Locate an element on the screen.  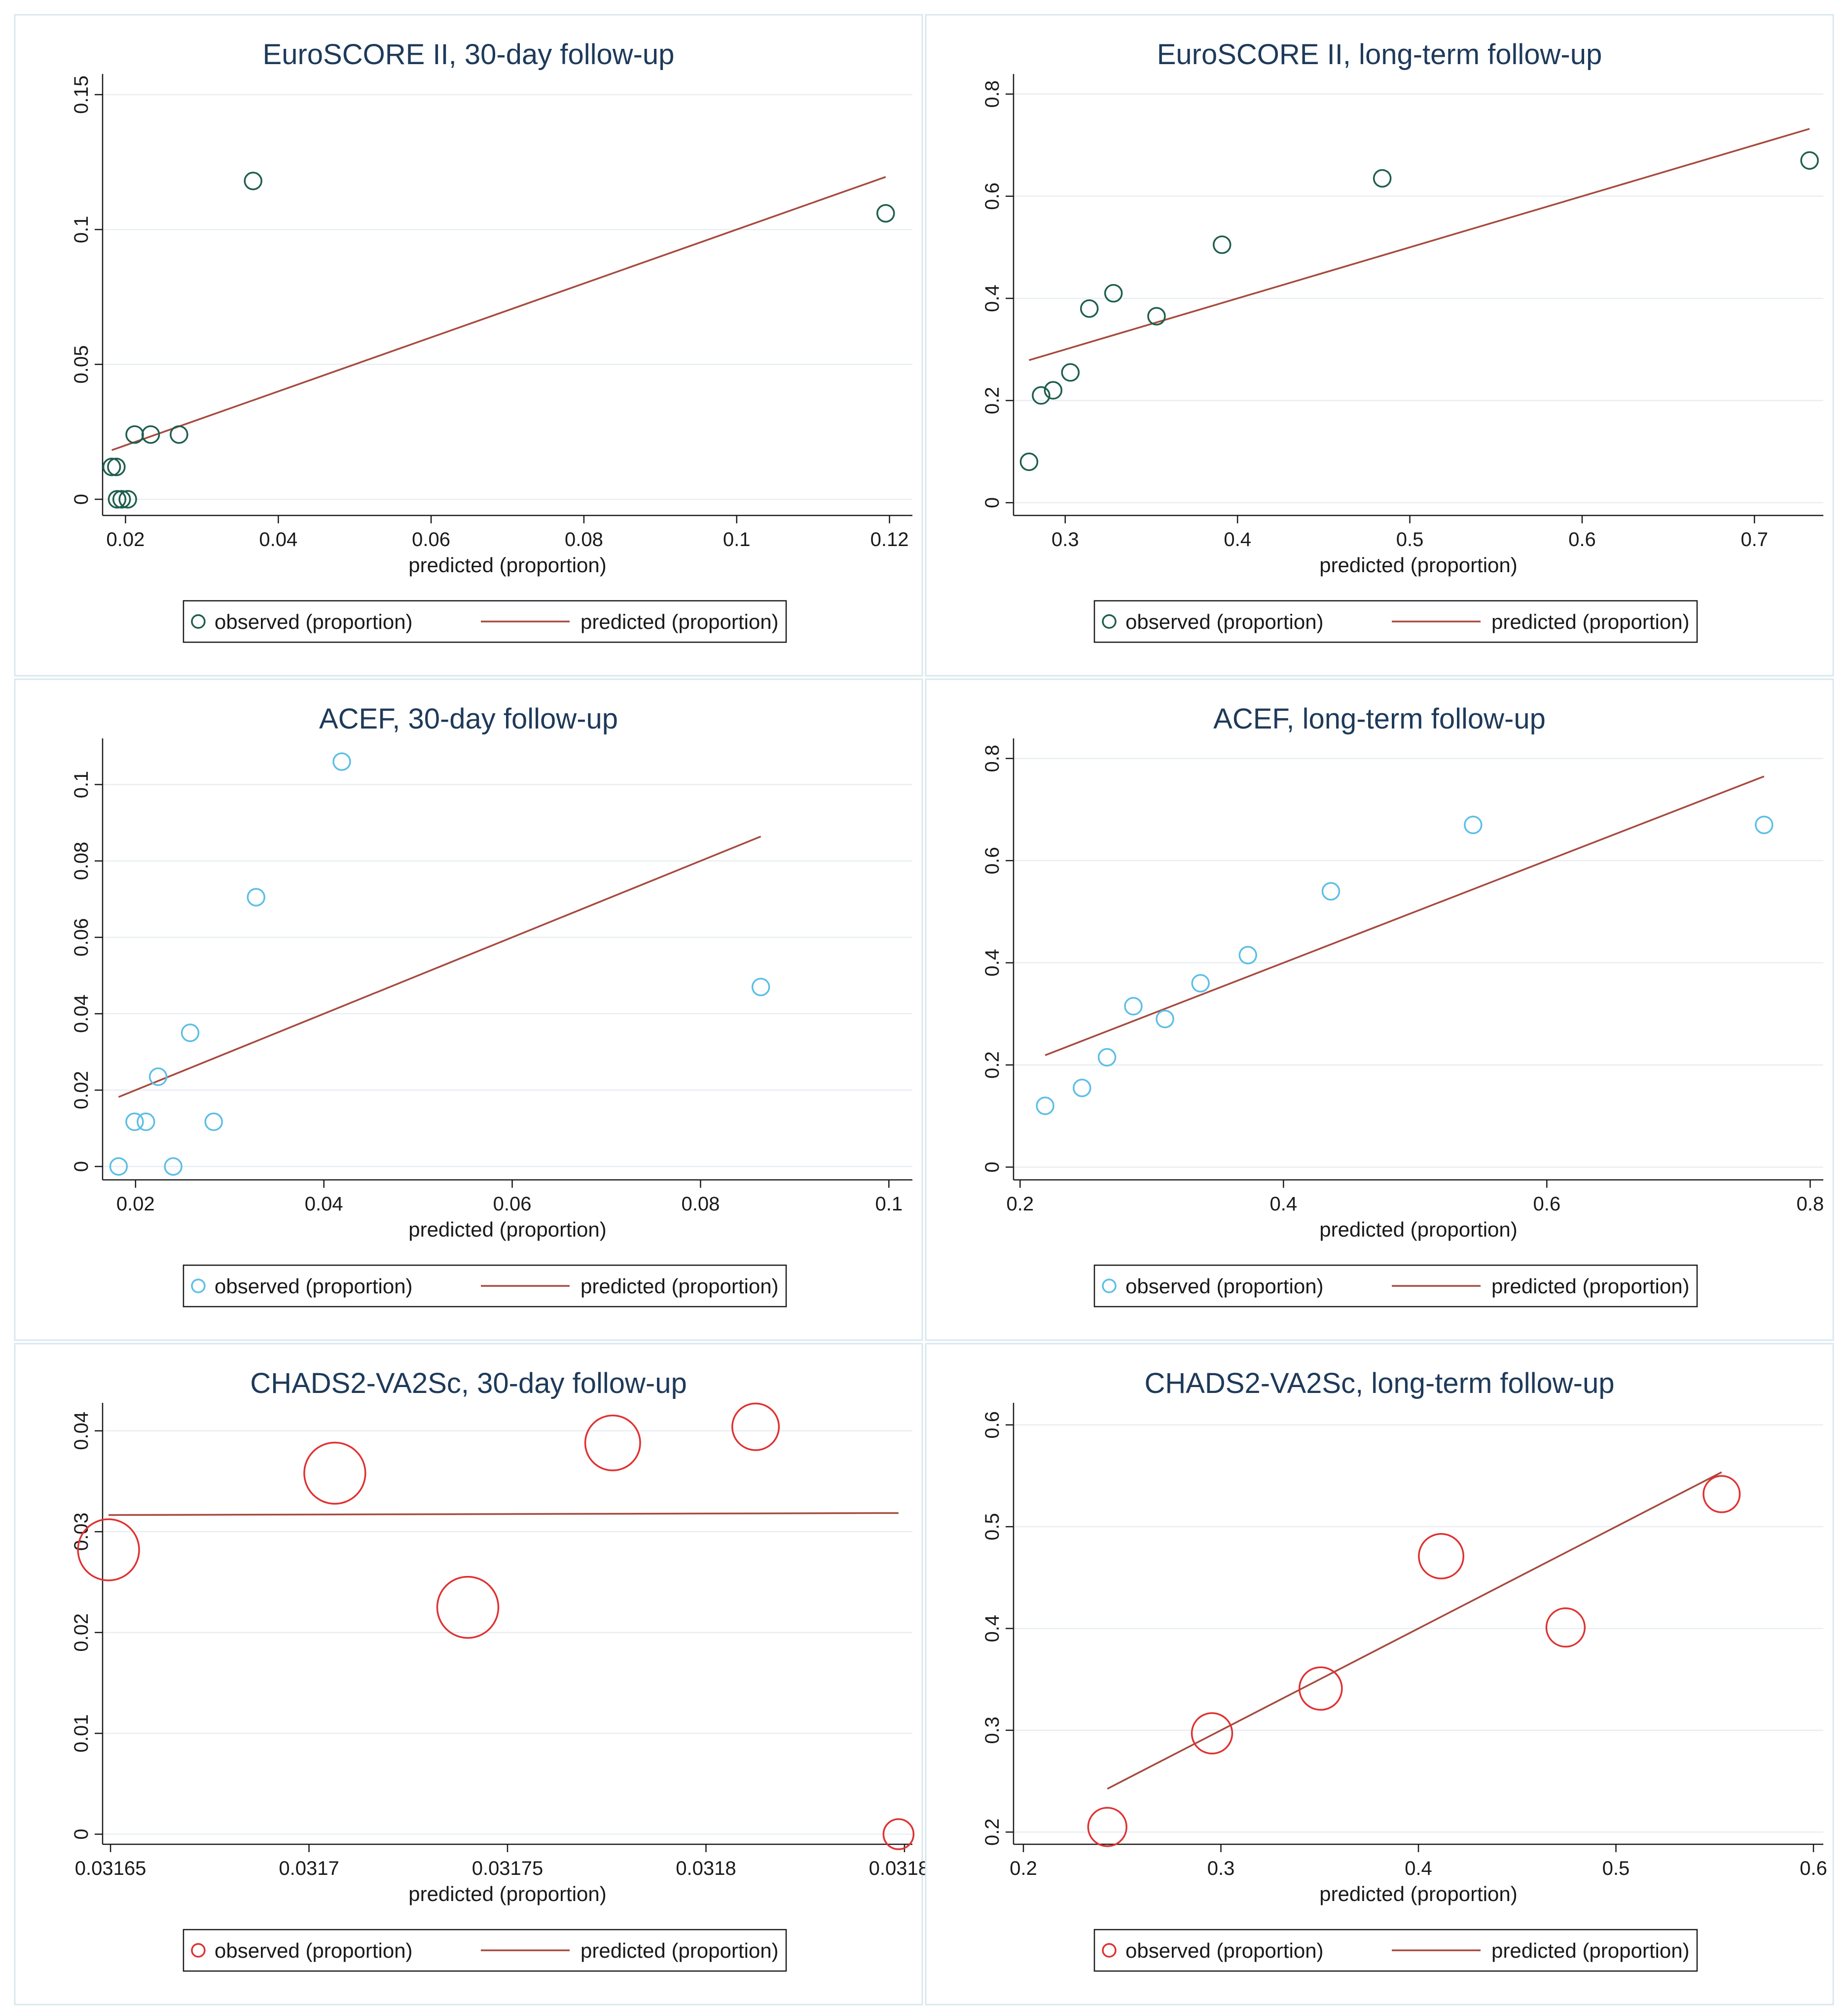
y-tick-label: 0.2 is located at coordinates (992, 1832).